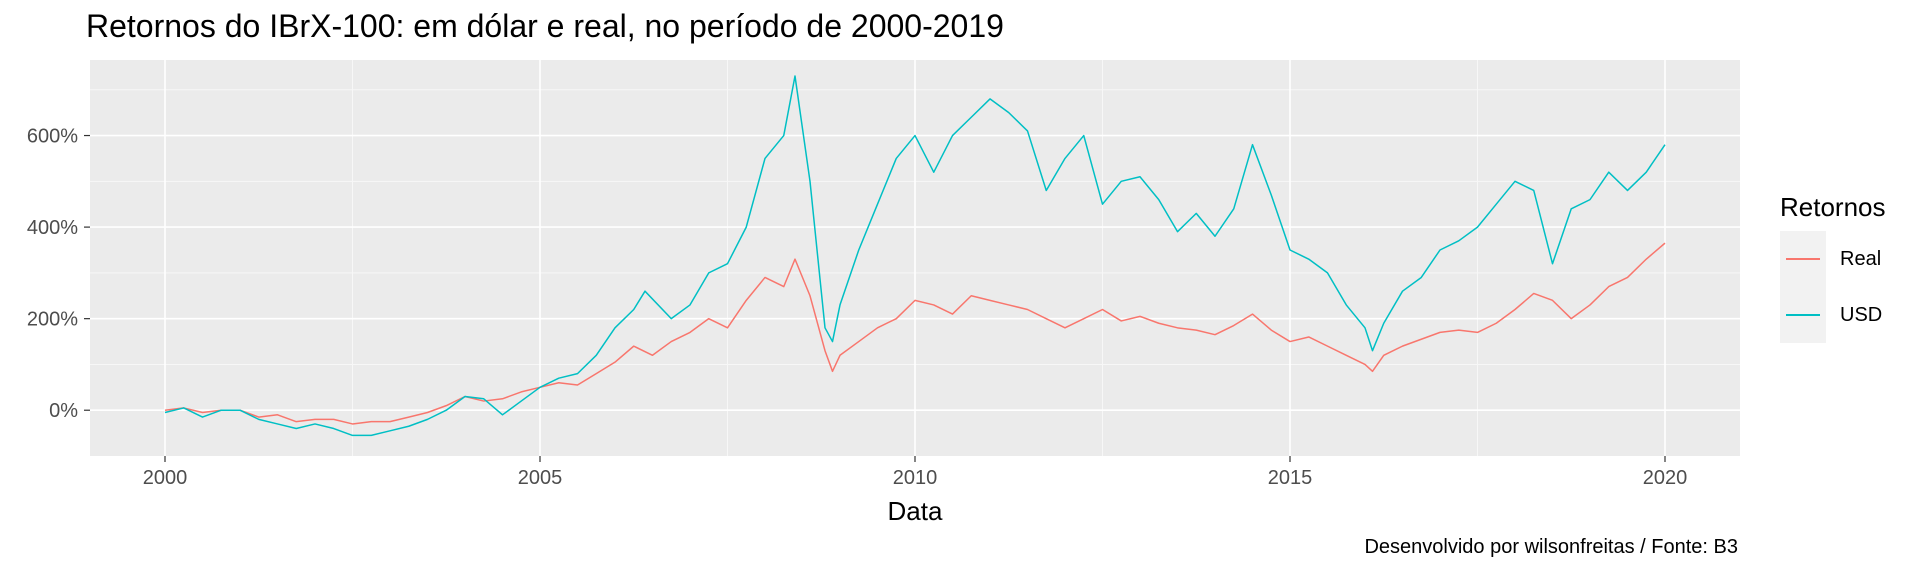 The width and height of the screenshot is (1920, 576). I want to click on legend: Retornos Real USD, so click(1833, 267).